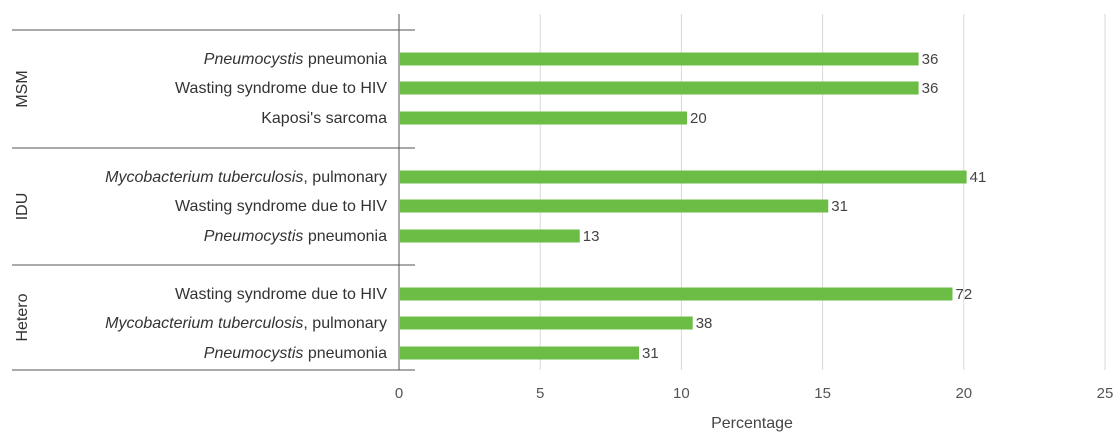 This screenshot has height=434, width=1119. What do you see at coordinates (822, 393) in the screenshot?
I see `x-tick-label: 15` at bounding box center [822, 393].